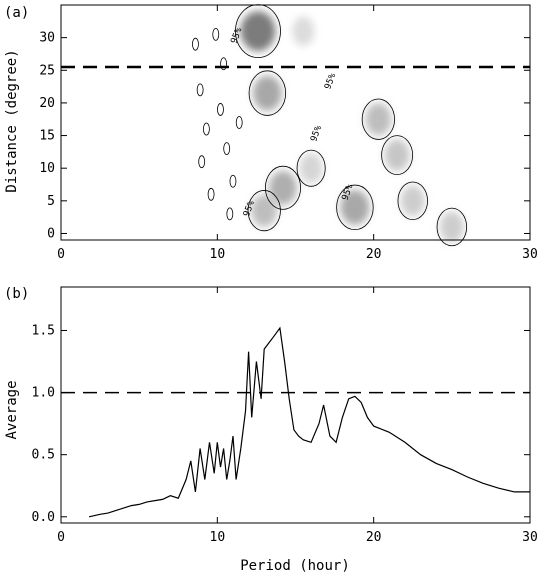 This screenshot has width=542, height=575. I want to click on panel-a-label: (a), so click(16, 13).